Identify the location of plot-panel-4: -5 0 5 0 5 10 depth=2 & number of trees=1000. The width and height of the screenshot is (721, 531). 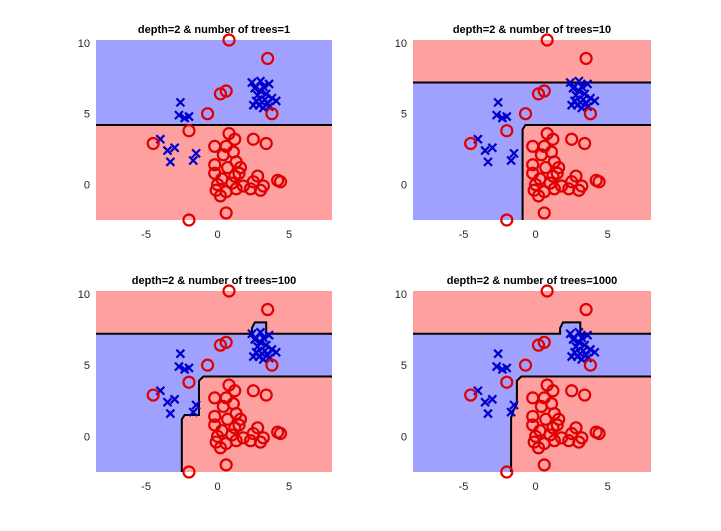
(523, 384).